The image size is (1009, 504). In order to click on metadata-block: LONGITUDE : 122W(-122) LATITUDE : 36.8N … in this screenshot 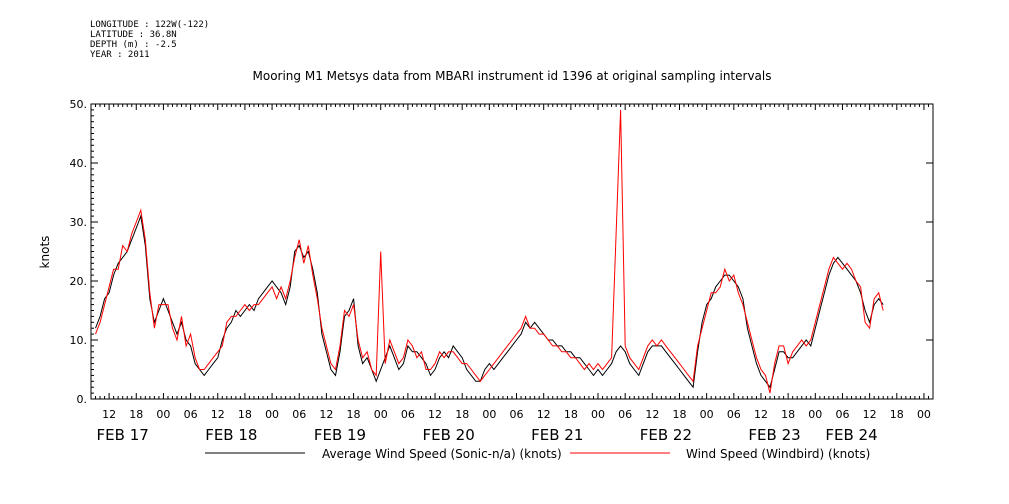, I will do `click(149, 40)`.